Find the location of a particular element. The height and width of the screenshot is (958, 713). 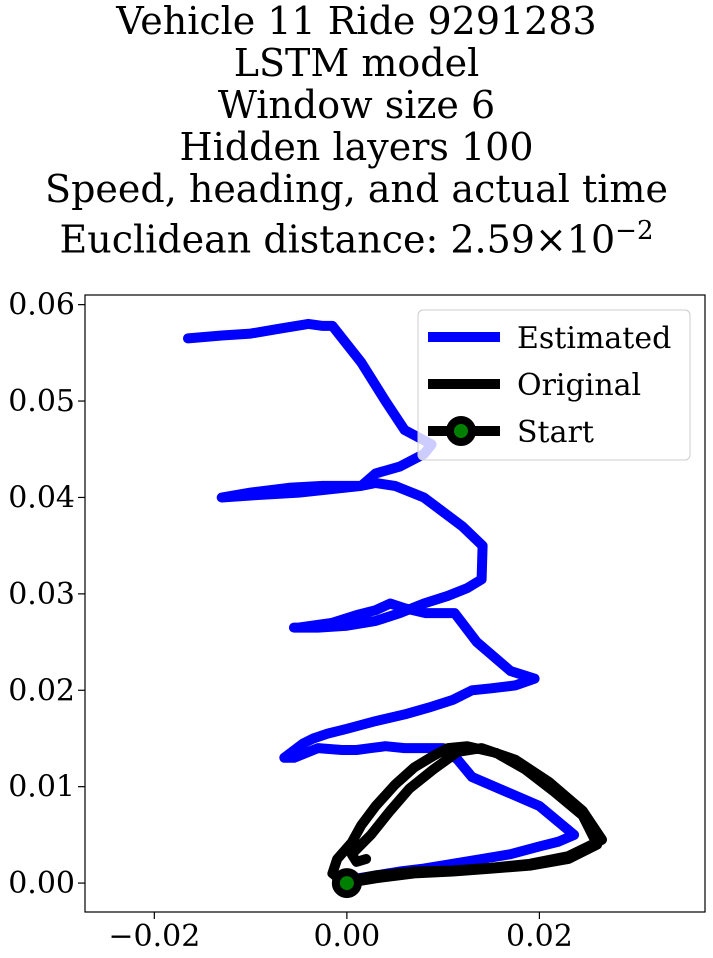

title-line-metric: Euclidean distance: 2.59×10−2 is located at coordinates (356, 235).